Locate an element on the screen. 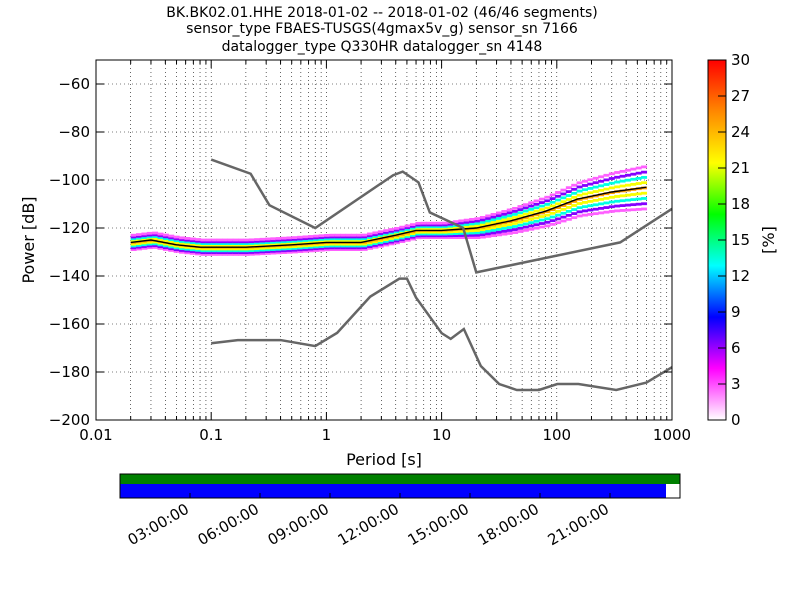 This screenshot has height=600, width=800. x-tick-label: 0.01 is located at coordinates (95, 435).